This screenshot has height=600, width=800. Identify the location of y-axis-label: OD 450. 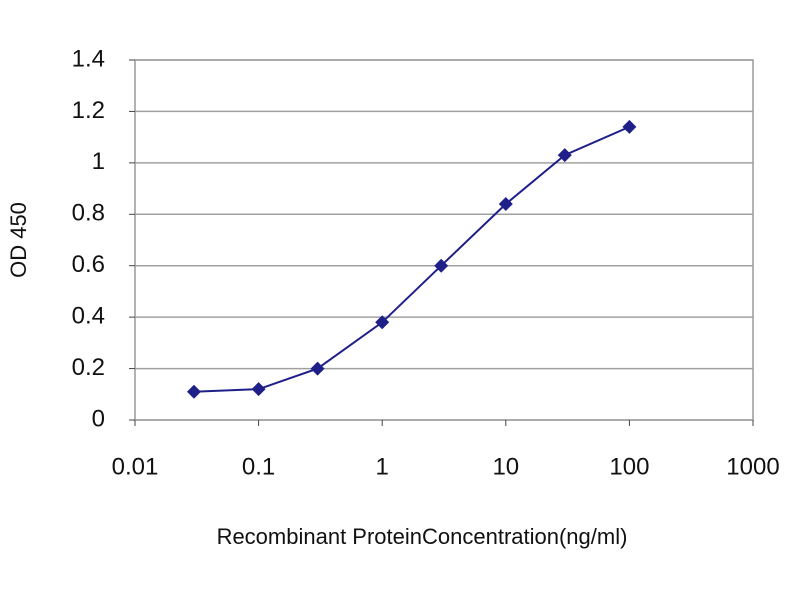
(18, 240).